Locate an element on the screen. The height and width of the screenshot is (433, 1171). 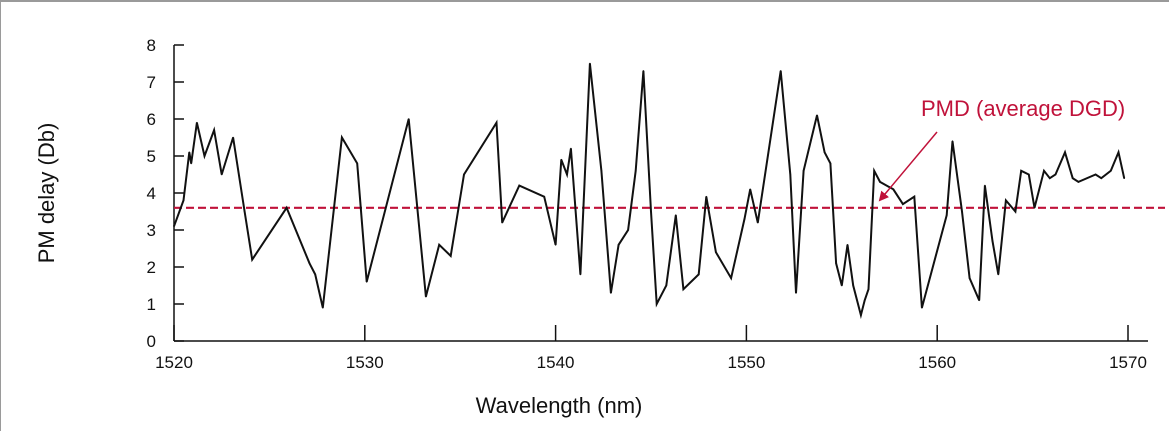
y-tick-label-8: 8 is located at coordinates (151, 45).